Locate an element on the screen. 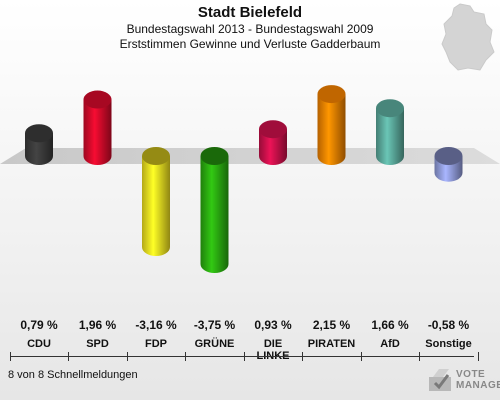 The image size is (500, 400). votemanager-logo: VOTE MANAGER is located at coordinates (464, 380).